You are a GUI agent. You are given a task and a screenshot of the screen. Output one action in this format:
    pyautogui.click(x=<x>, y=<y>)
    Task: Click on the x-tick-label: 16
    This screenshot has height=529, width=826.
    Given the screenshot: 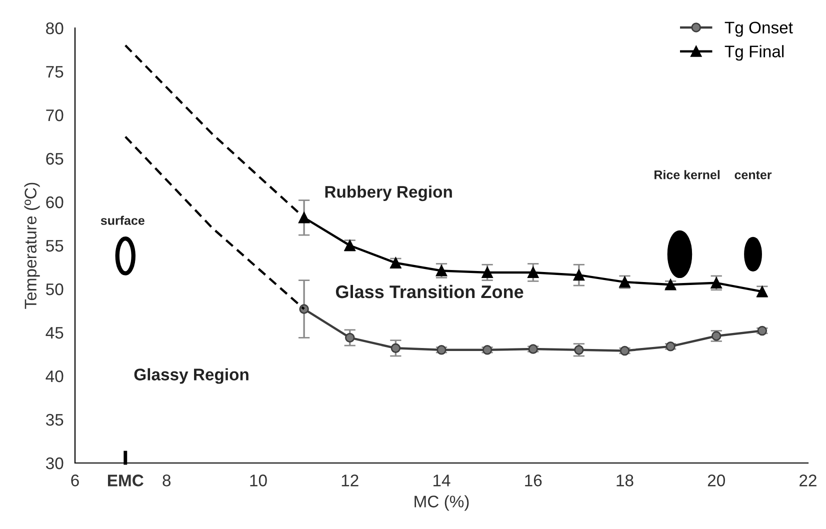 What is the action you would take?
    pyautogui.click(x=533, y=480)
    